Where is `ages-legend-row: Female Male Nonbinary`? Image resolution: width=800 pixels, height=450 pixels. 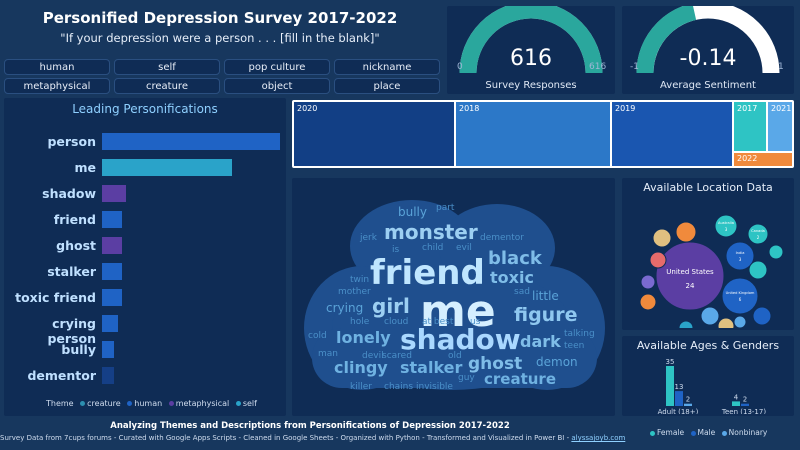
ages-legend-row: Female Male Nonbinary is located at coordinates (706, 432).